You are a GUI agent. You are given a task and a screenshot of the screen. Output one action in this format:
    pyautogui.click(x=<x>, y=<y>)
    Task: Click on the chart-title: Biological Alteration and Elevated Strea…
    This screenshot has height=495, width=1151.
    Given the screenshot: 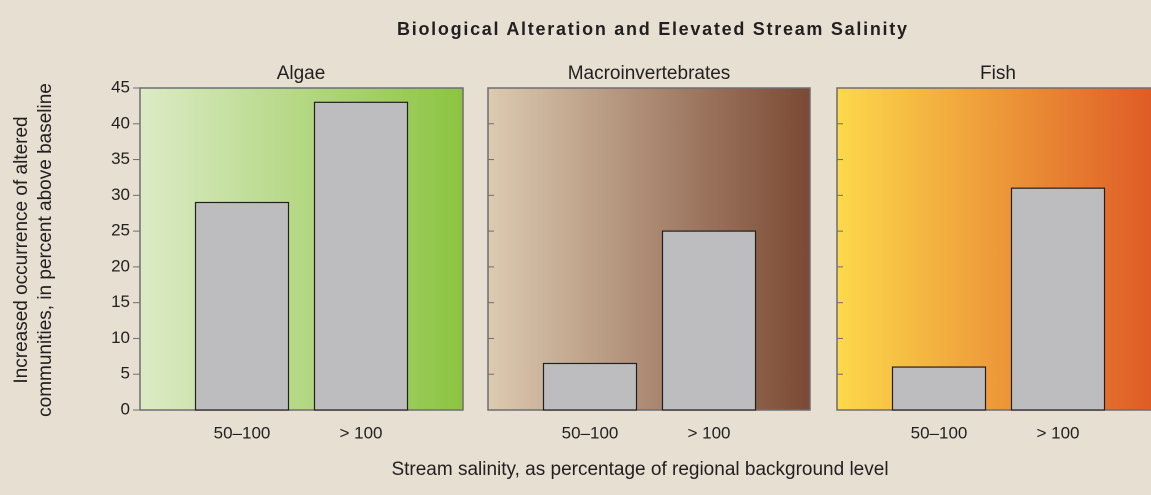 What is the action you would take?
    pyautogui.click(x=652, y=29)
    